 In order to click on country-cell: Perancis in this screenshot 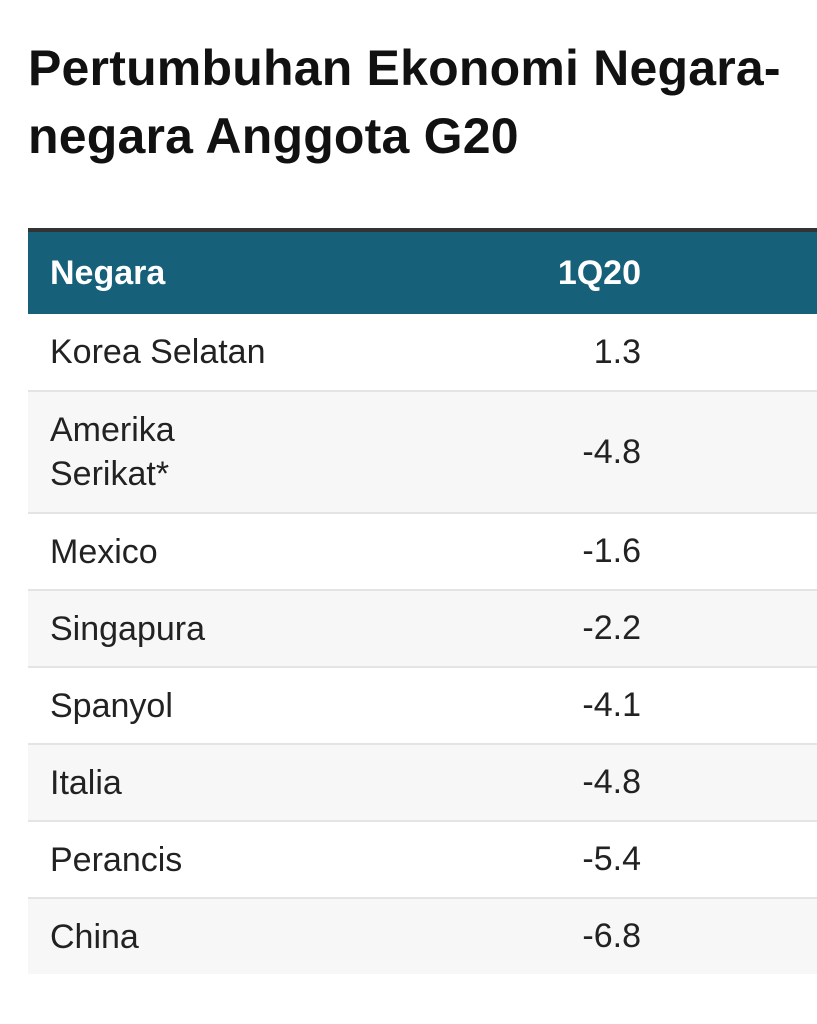, I will do `click(116, 859)`.